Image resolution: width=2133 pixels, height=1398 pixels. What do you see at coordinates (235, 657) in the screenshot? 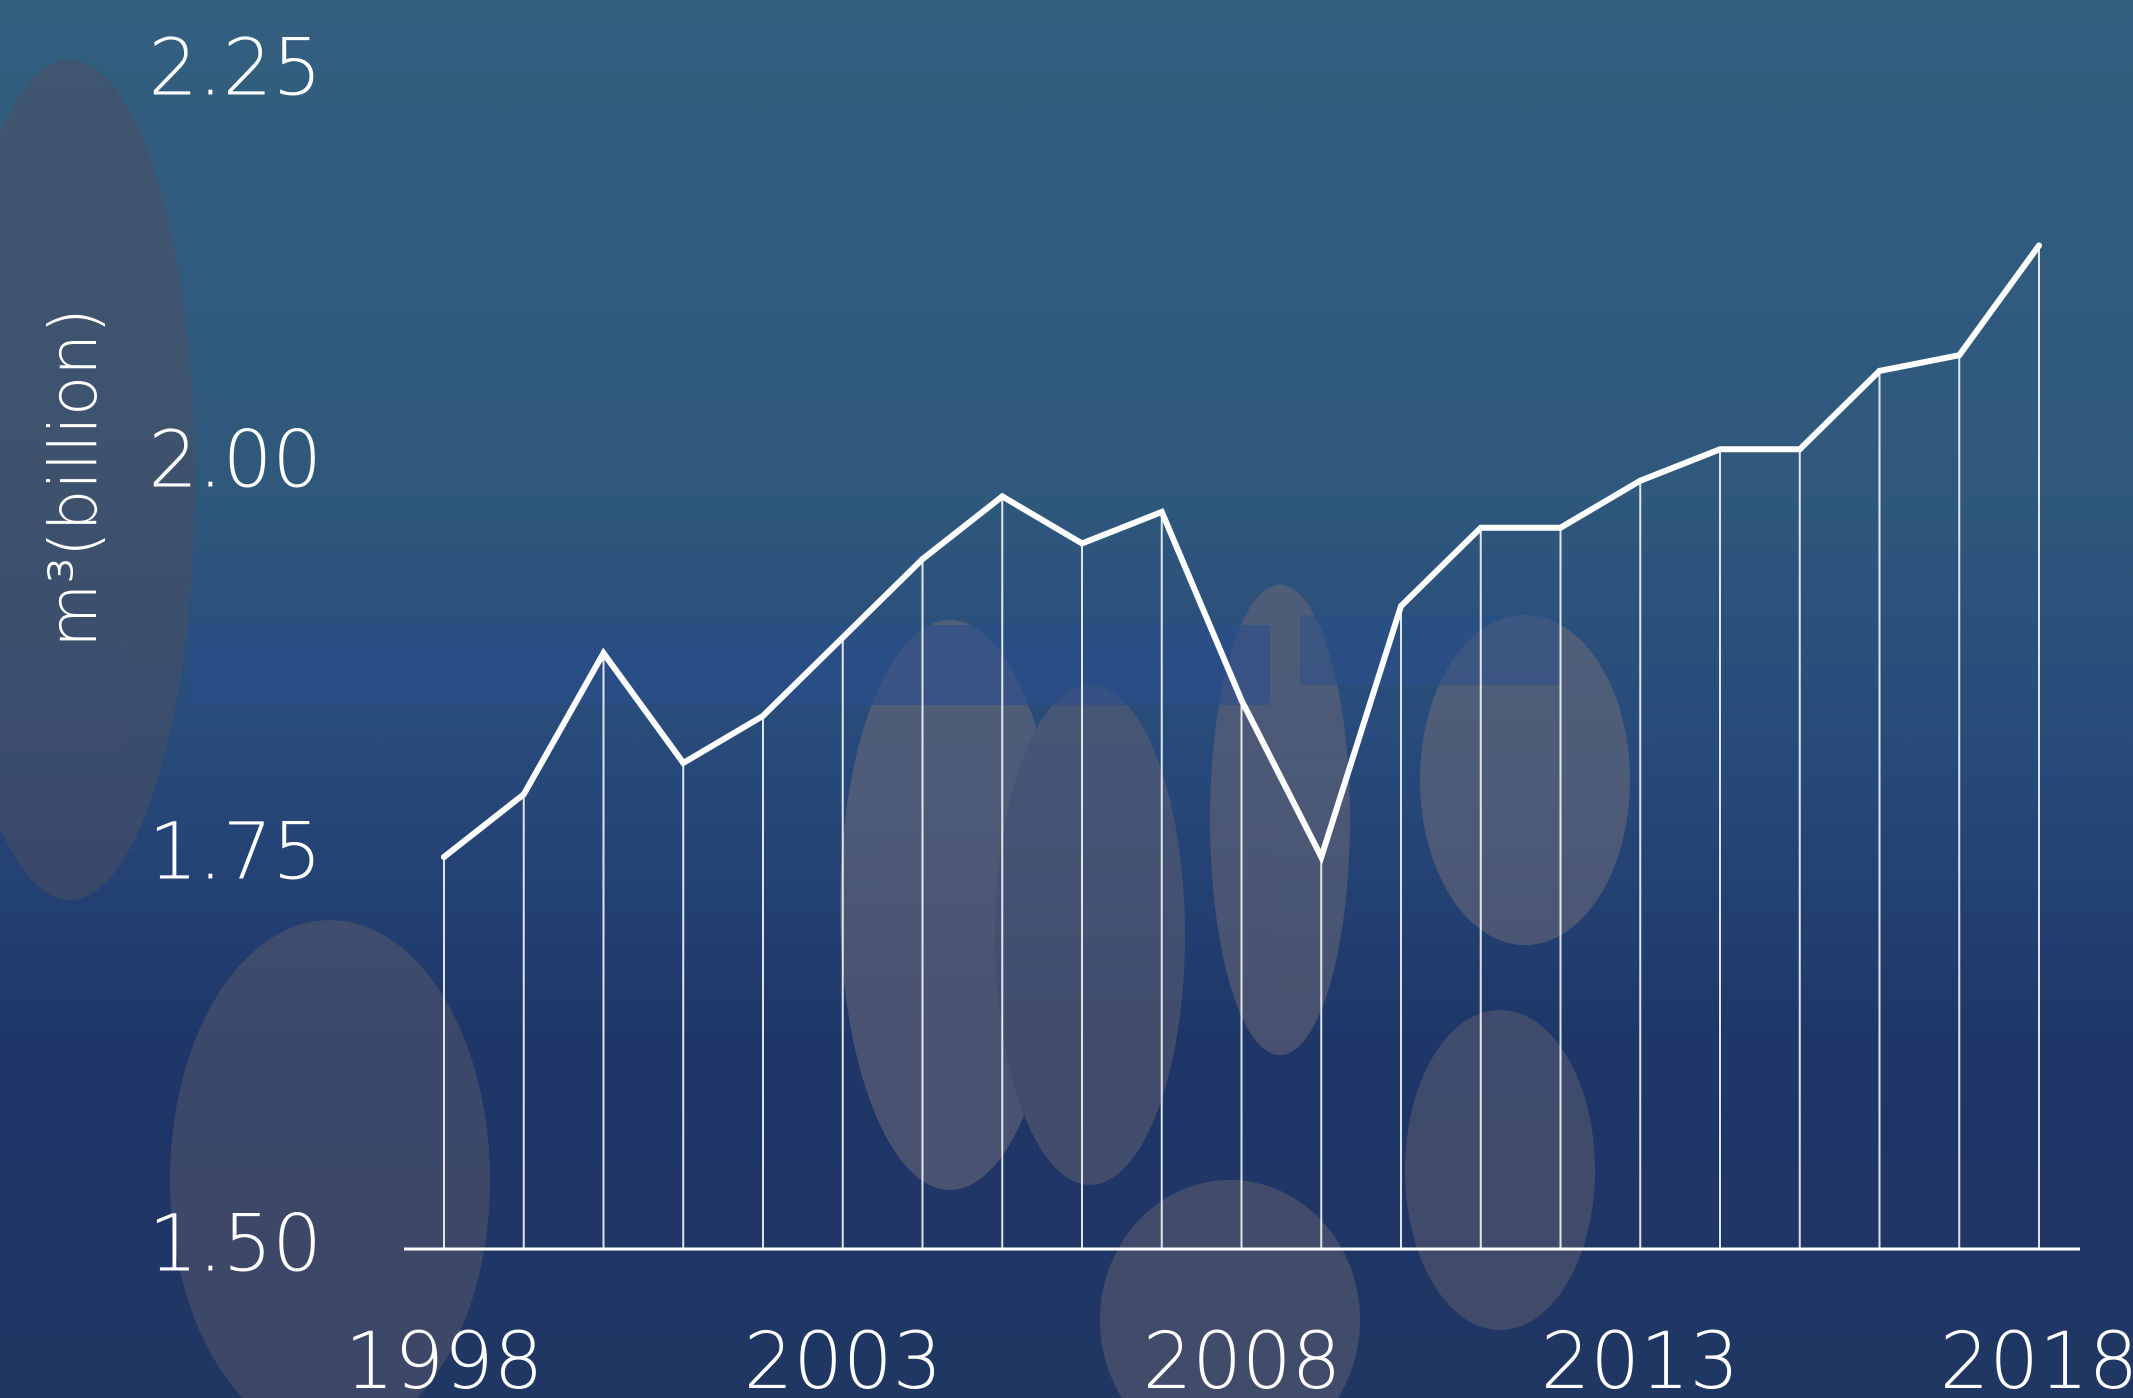
I see `y-axis-ticks: 1.50 1.75 2.00 2.25` at bounding box center [235, 657].